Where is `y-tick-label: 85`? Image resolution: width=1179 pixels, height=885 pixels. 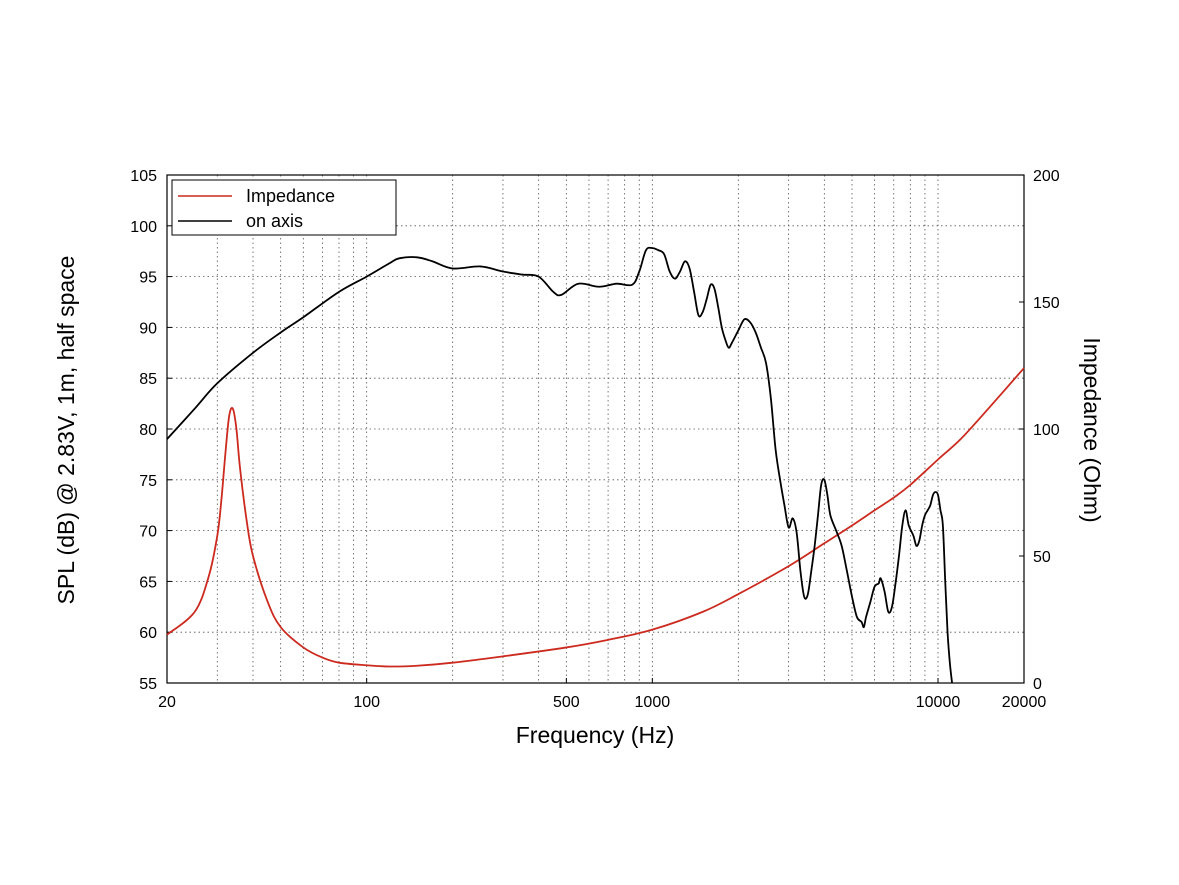 y-tick-label: 85 is located at coordinates (148, 379).